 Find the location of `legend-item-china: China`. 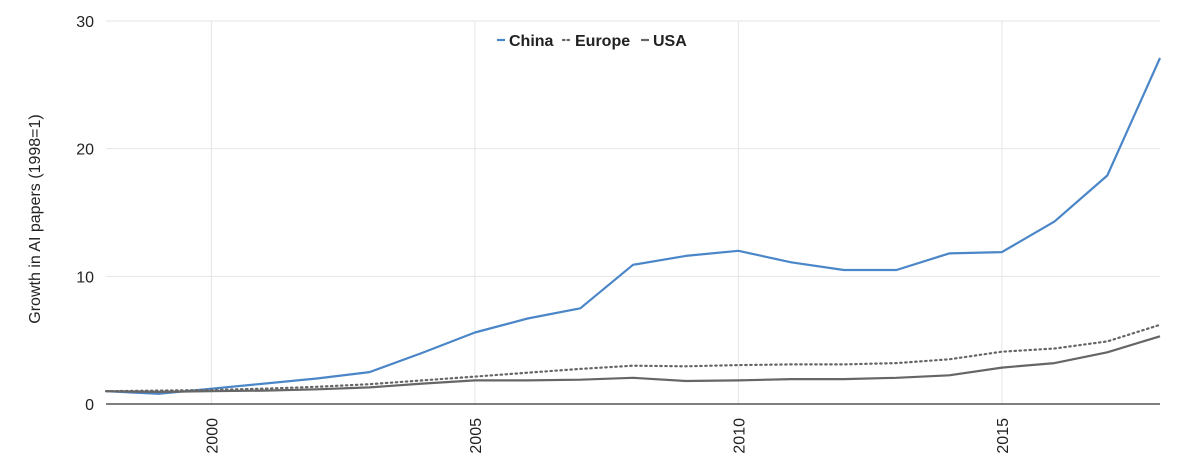

legend-item-china: China is located at coordinates (525, 41).